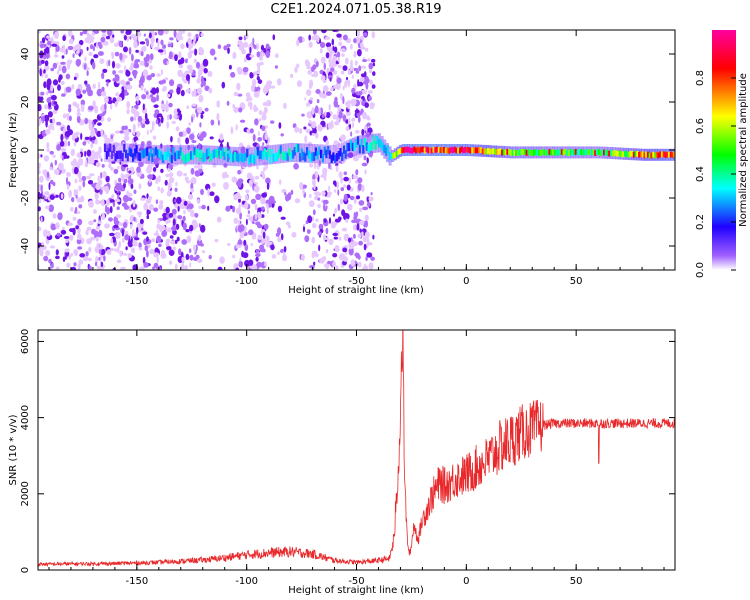 This screenshot has width=750, height=600. I want to click on colorbar-label: Normalized spectral amplitude, so click(743, 150).